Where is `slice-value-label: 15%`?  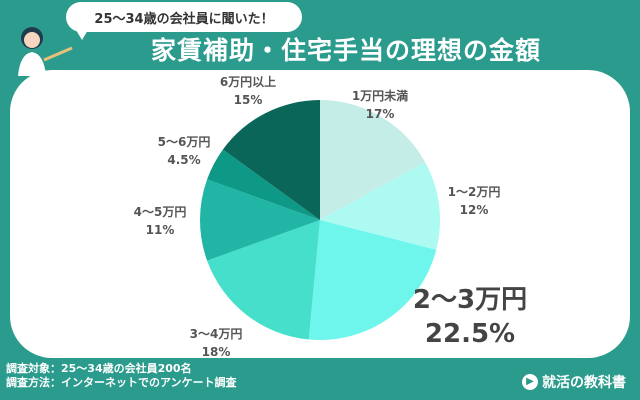 slice-value-label: 15% is located at coordinates (248, 100).